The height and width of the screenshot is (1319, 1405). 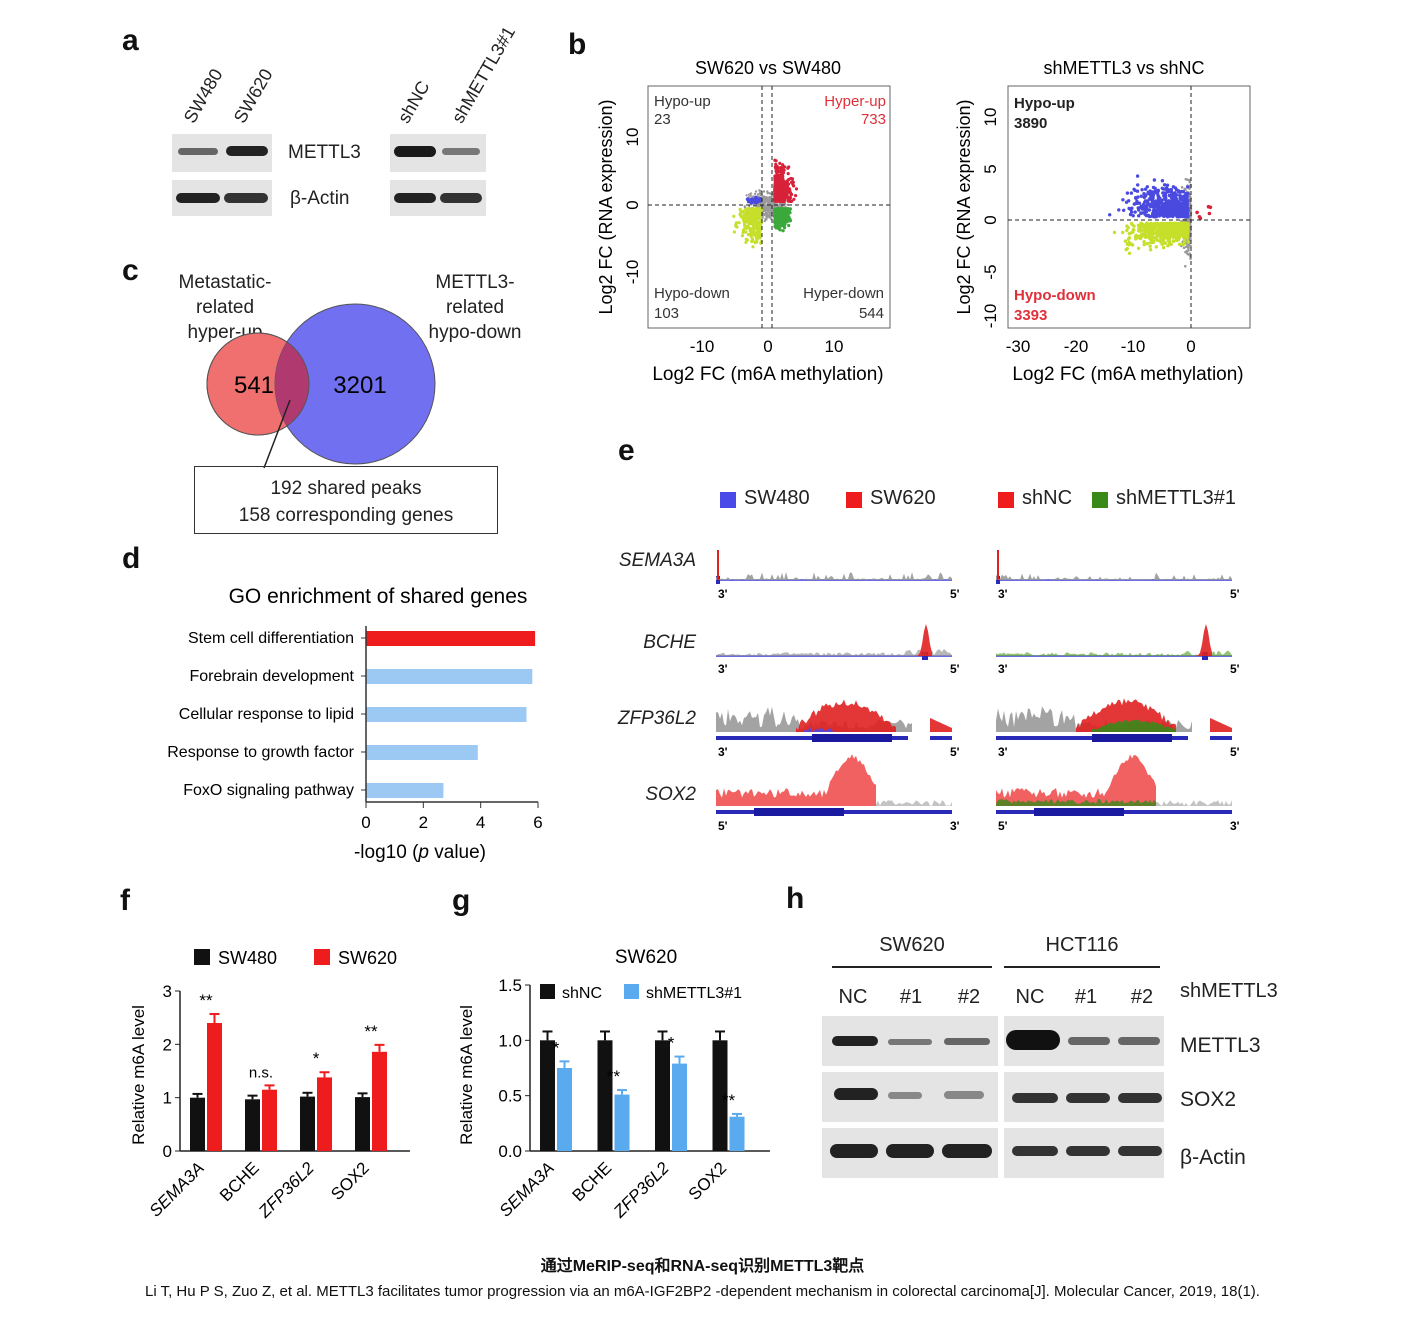 I want to click on venn-right-label-line2: related, so click(x=475, y=307).